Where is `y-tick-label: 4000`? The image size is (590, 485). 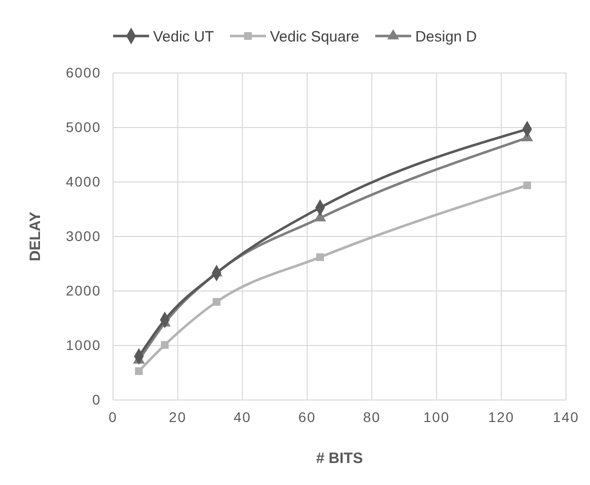
y-tick-label: 4000 is located at coordinates (83, 181).